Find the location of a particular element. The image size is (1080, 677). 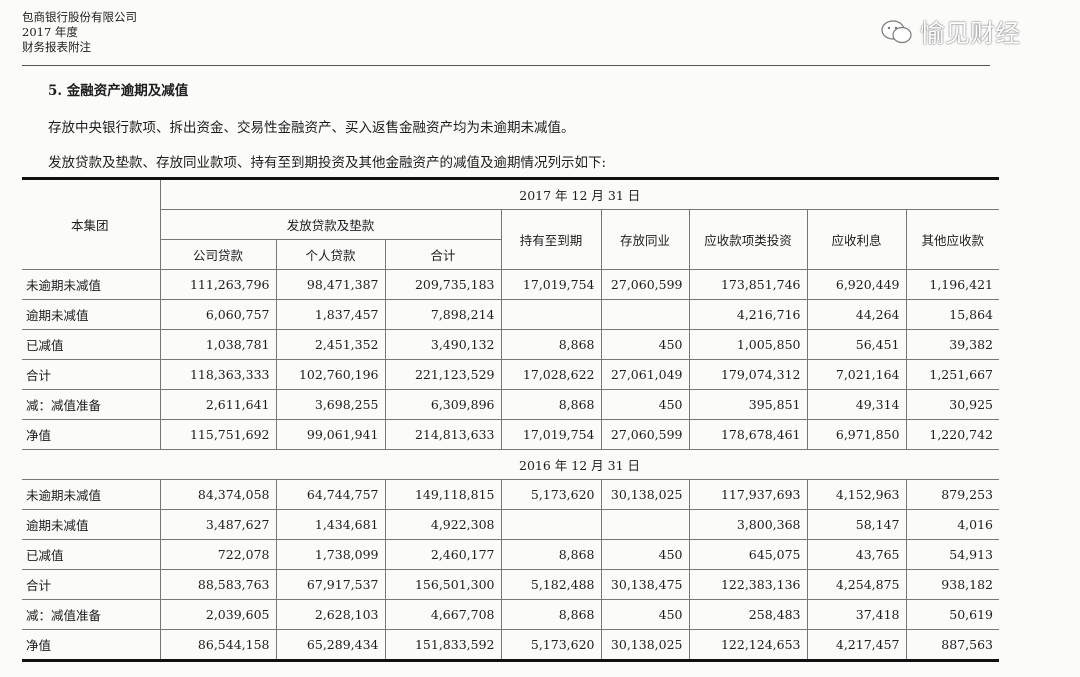

value-cell: 3,487,627 is located at coordinates (217, 524).